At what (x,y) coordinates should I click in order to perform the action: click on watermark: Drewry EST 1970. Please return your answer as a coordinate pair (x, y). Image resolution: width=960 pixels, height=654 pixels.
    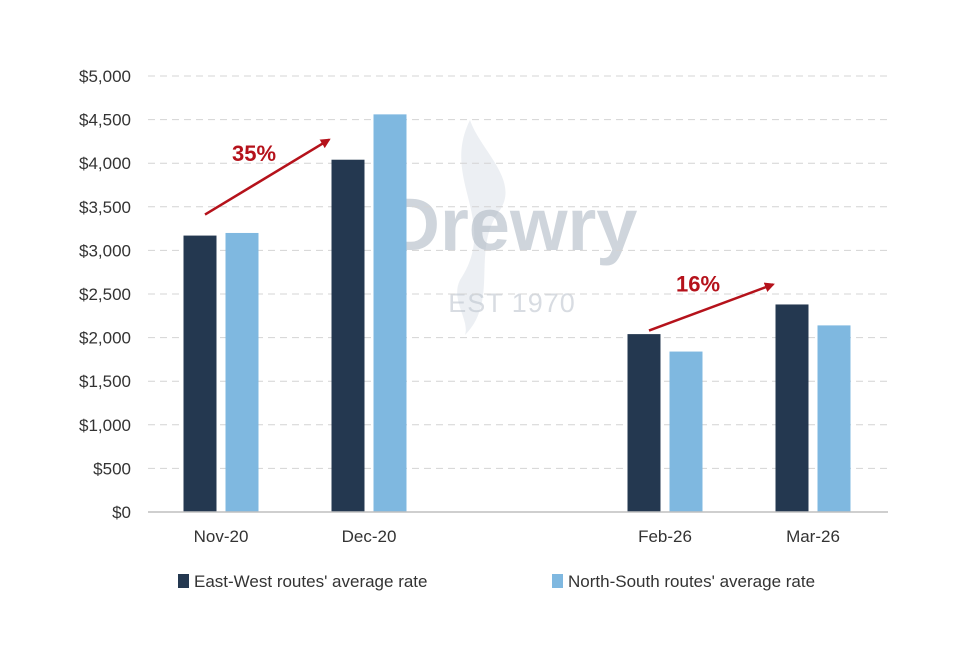
    Looking at the image, I should click on (512, 227).